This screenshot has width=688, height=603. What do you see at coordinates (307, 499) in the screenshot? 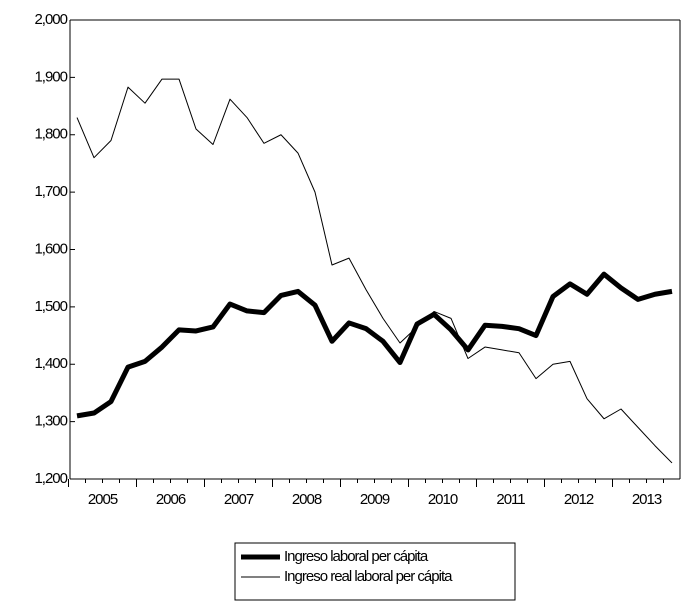
I see `x-tick-label: 2008` at bounding box center [307, 499].